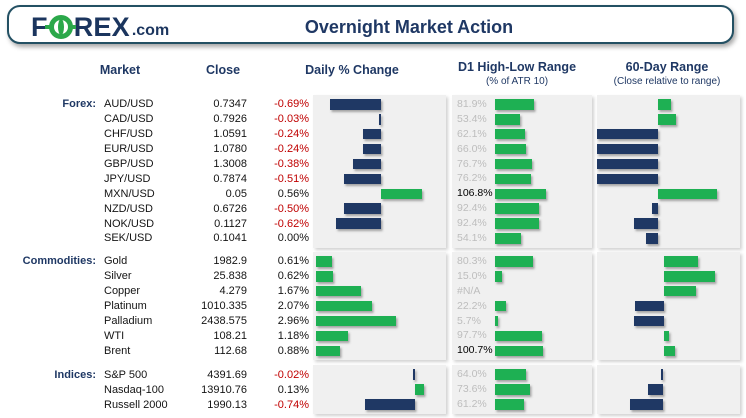  Describe the element at coordinates (373, 149) in the screenshot. I see `table-row: EUR/USD 1.0780 -0.24% 66.0%` at that location.